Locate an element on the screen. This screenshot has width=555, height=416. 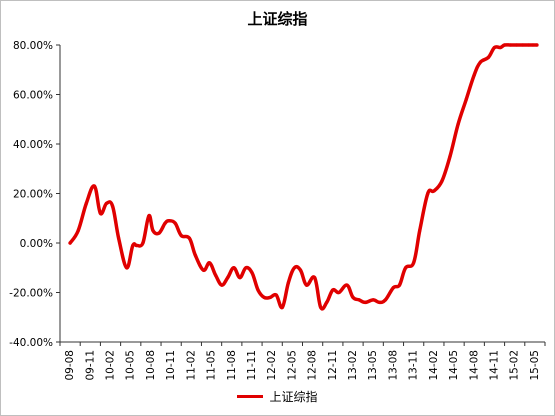
x-tick-label: 12-11 is located at coordinates (333, 365).